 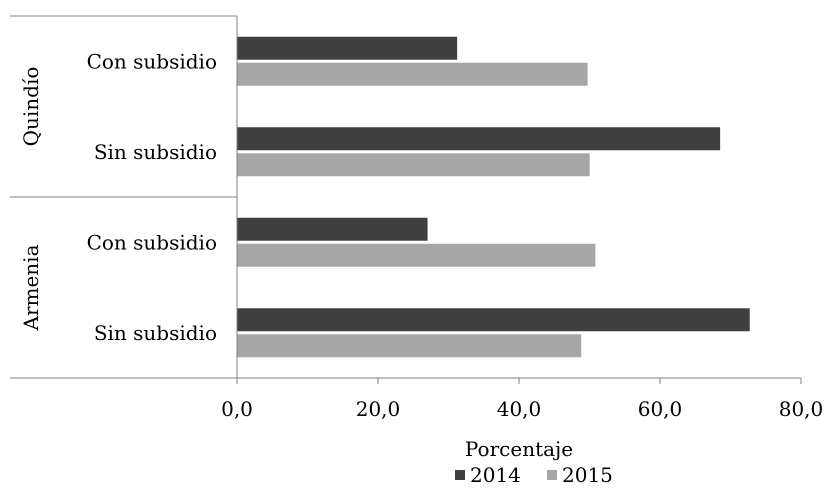 I want to click on group-label: Quindío, so click(x=31, y=107).